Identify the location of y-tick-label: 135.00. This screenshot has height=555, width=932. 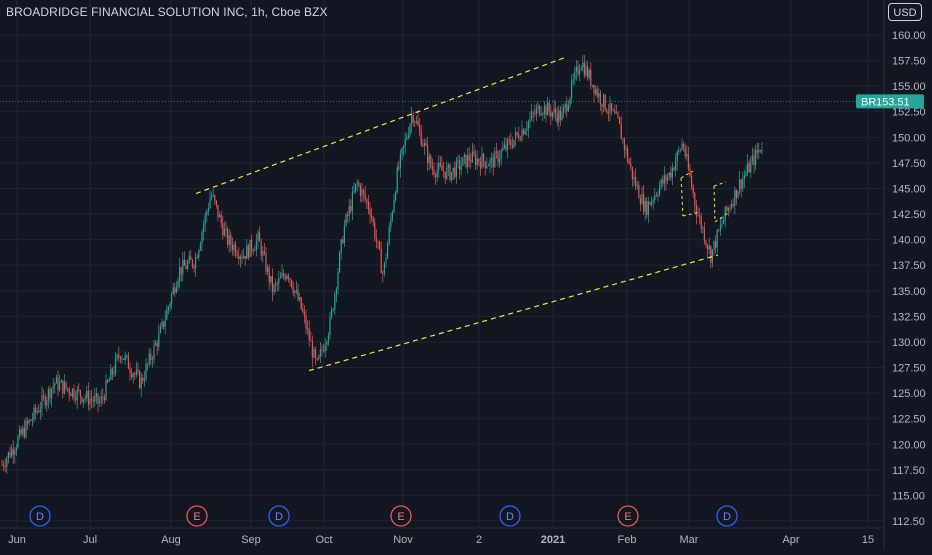
(909, 292).